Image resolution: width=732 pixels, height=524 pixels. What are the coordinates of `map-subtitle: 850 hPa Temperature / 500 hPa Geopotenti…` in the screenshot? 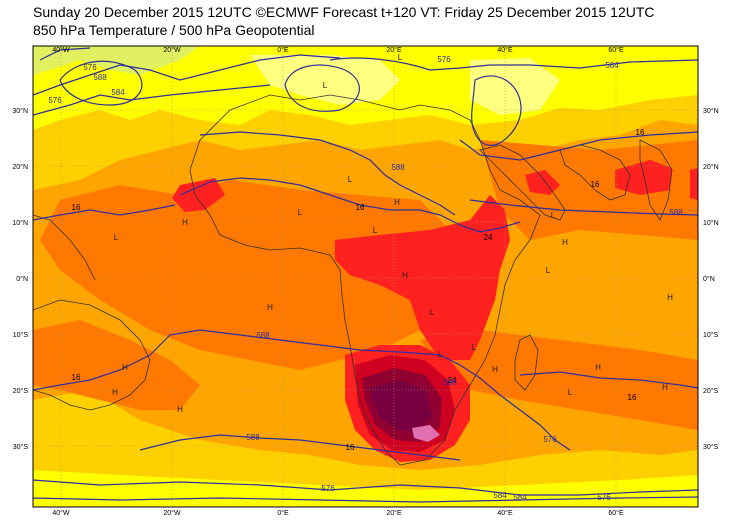 It's located at (174, 30).